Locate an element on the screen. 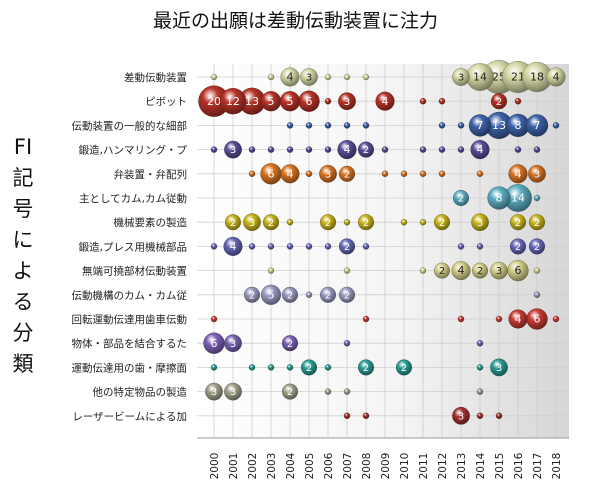 The width and height of the screenshot is (591, 485). category-label: 他の特定物品の製造 is located at coordinates (140, 392).